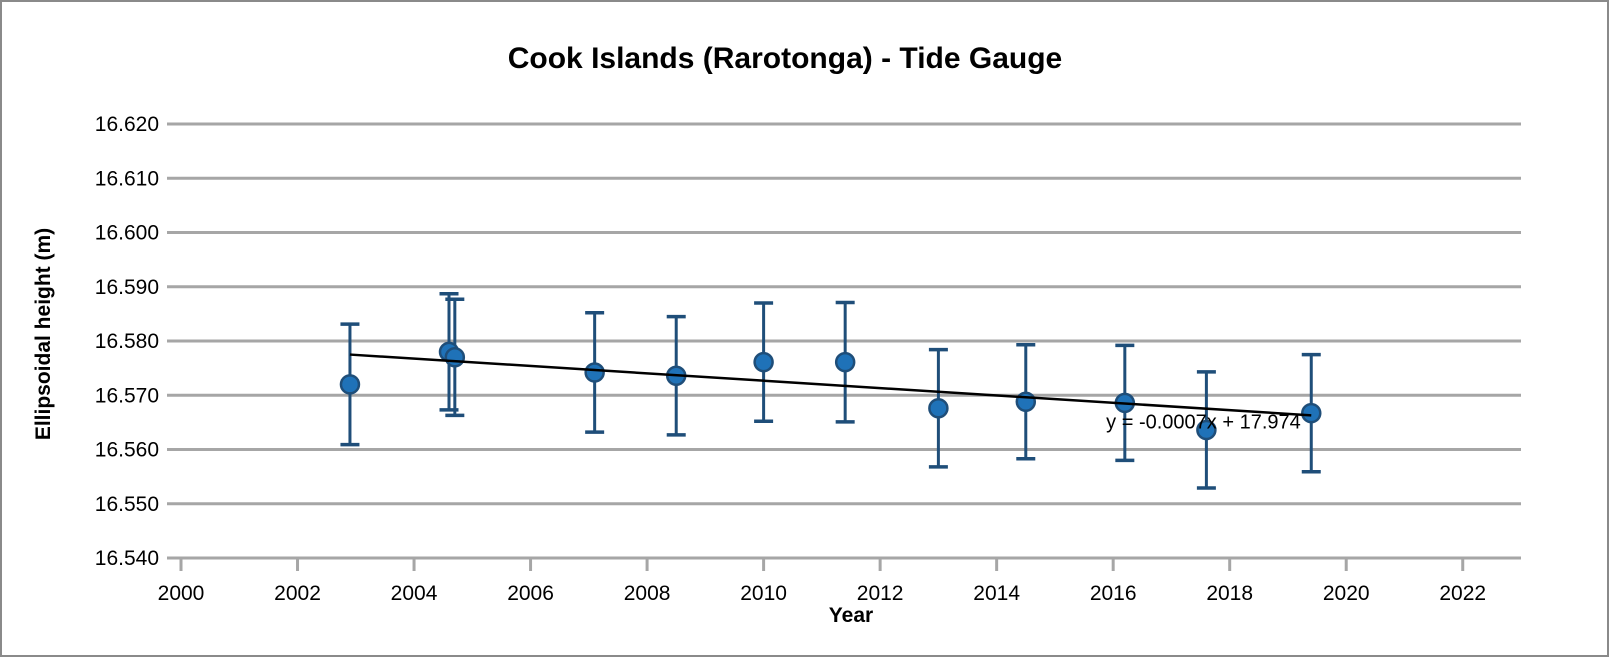 The width and height of the screenshot is (1609, 657). Describe the element at coordinates (763, 593) in the screenshot. I see `x-tick-label: 2010` at that location.